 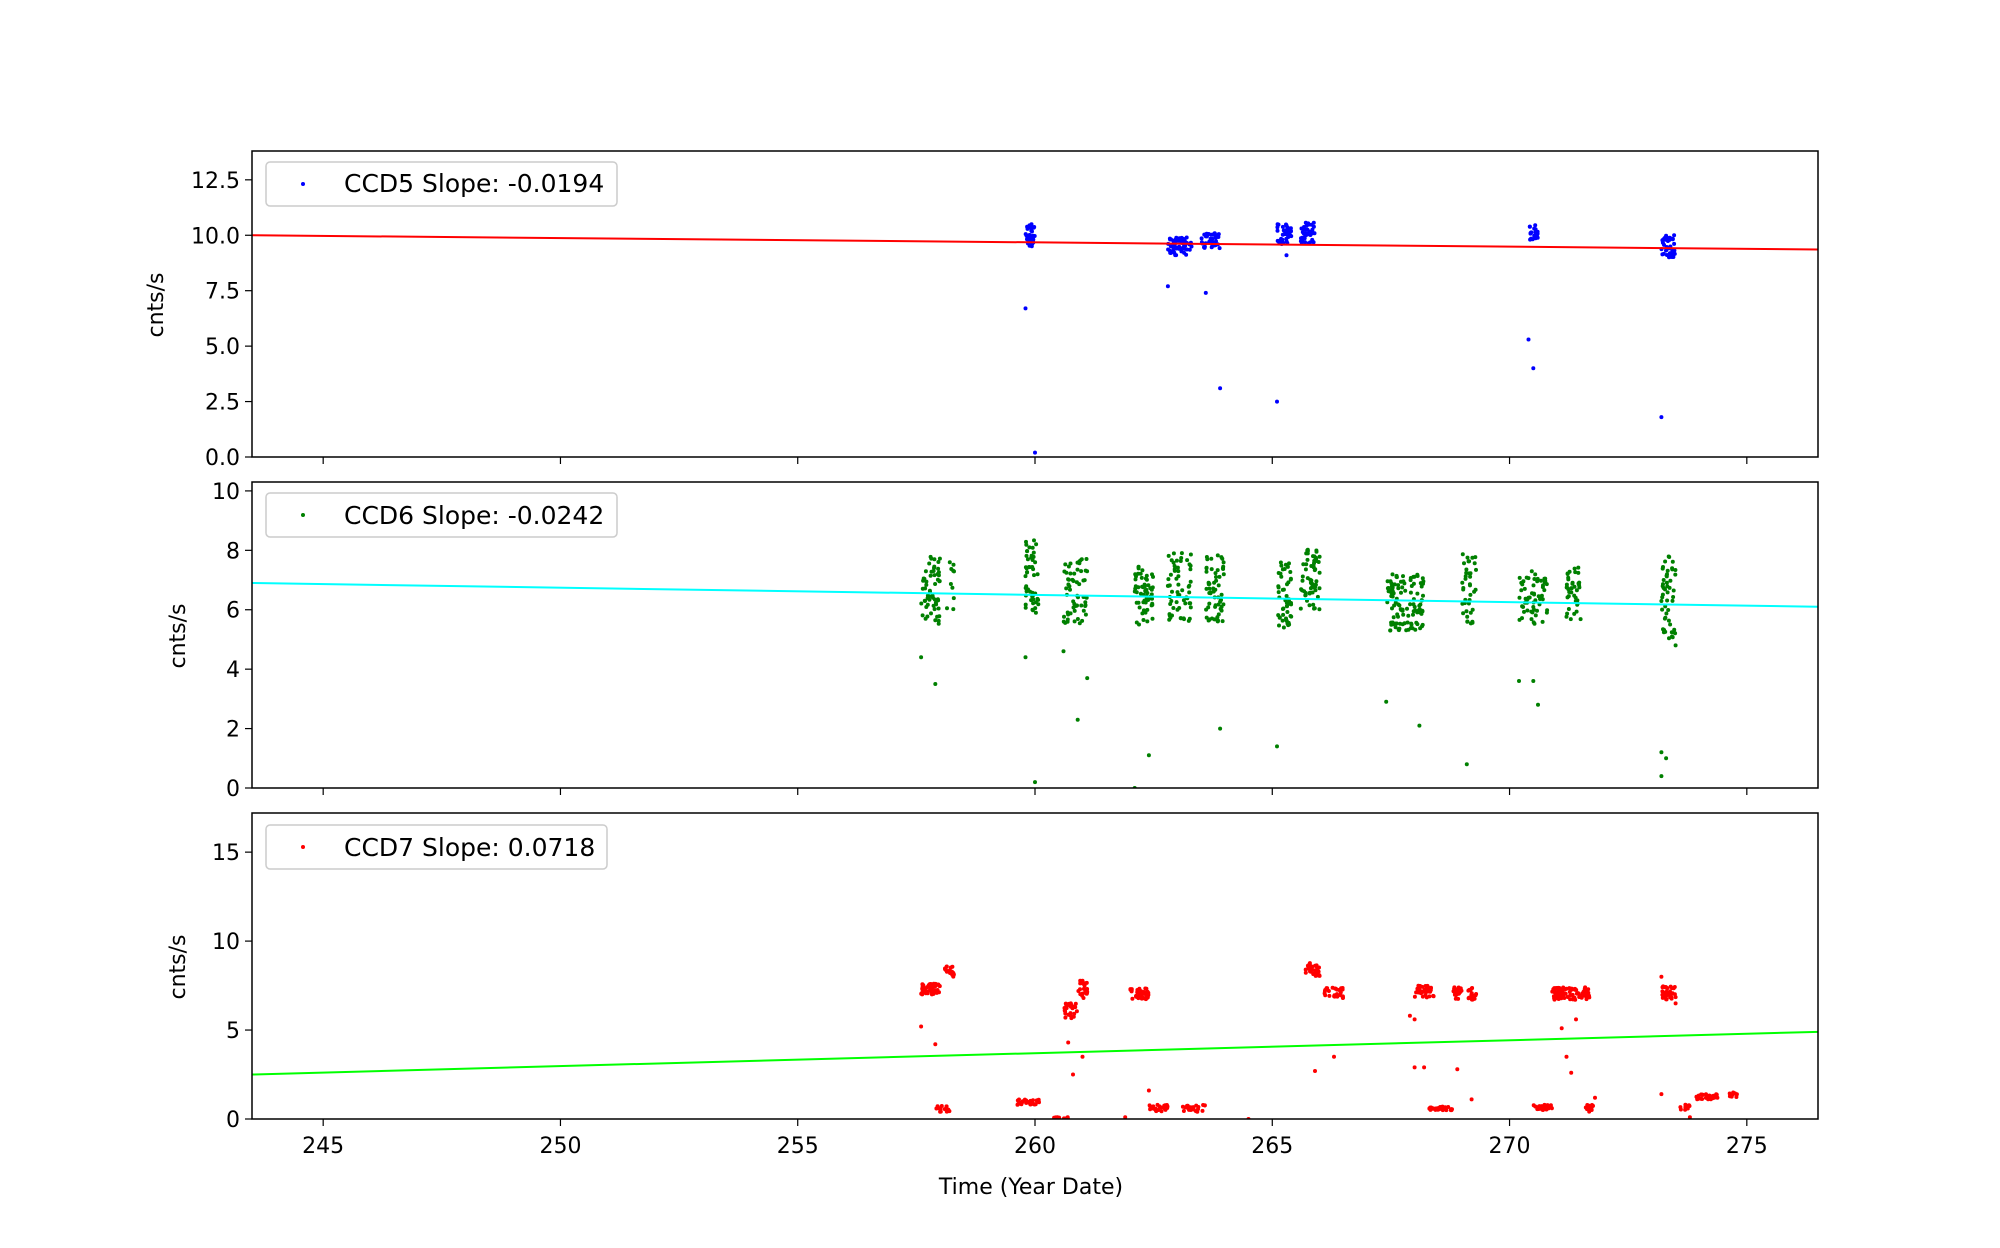 I want to click on y-tick-label: 4, so click(x=233, y=670).